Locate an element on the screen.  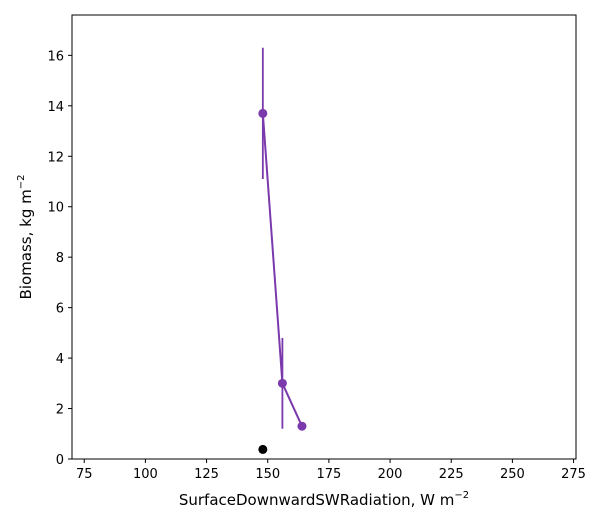
y-tick-label: 6 is located at coordinates (60, 309).